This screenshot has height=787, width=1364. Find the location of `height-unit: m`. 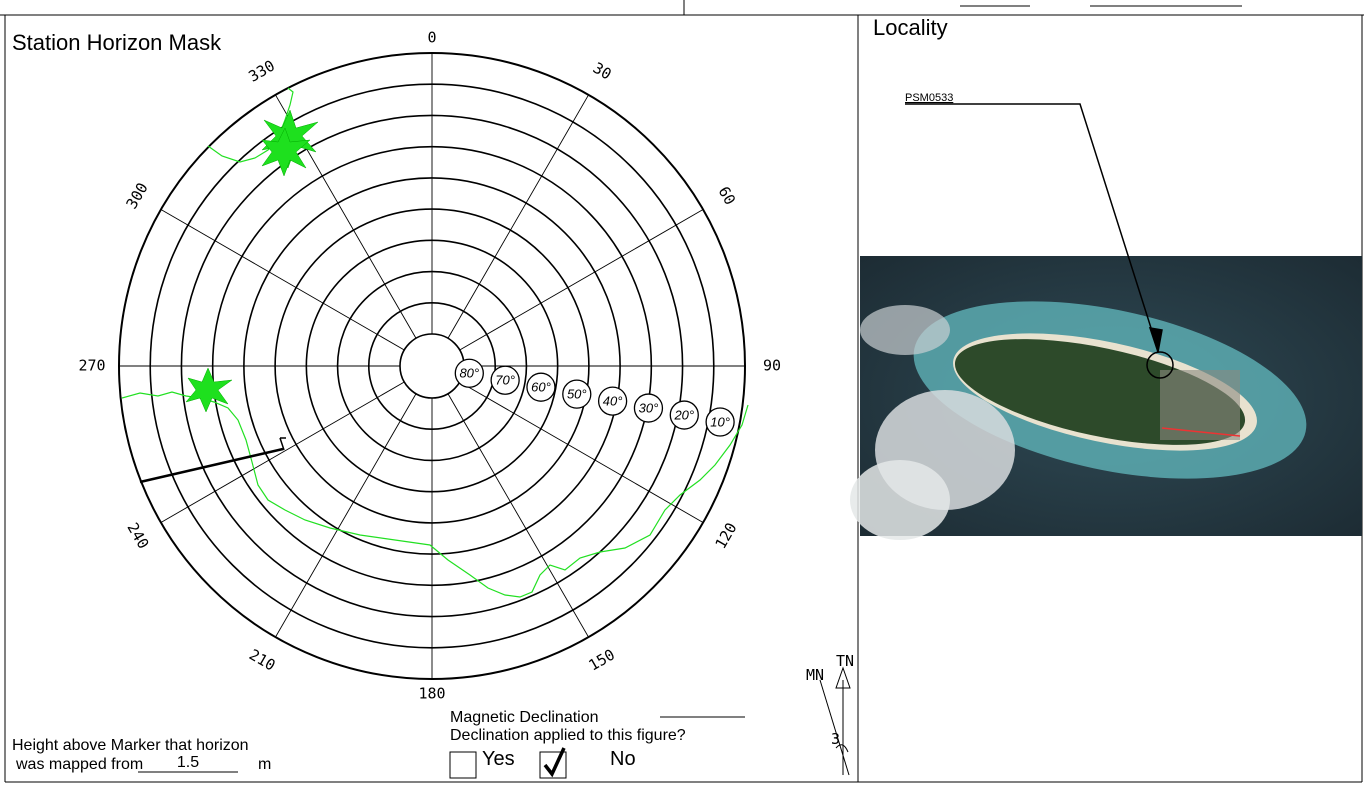

height-unit: m is located at coordinates (264, 764).